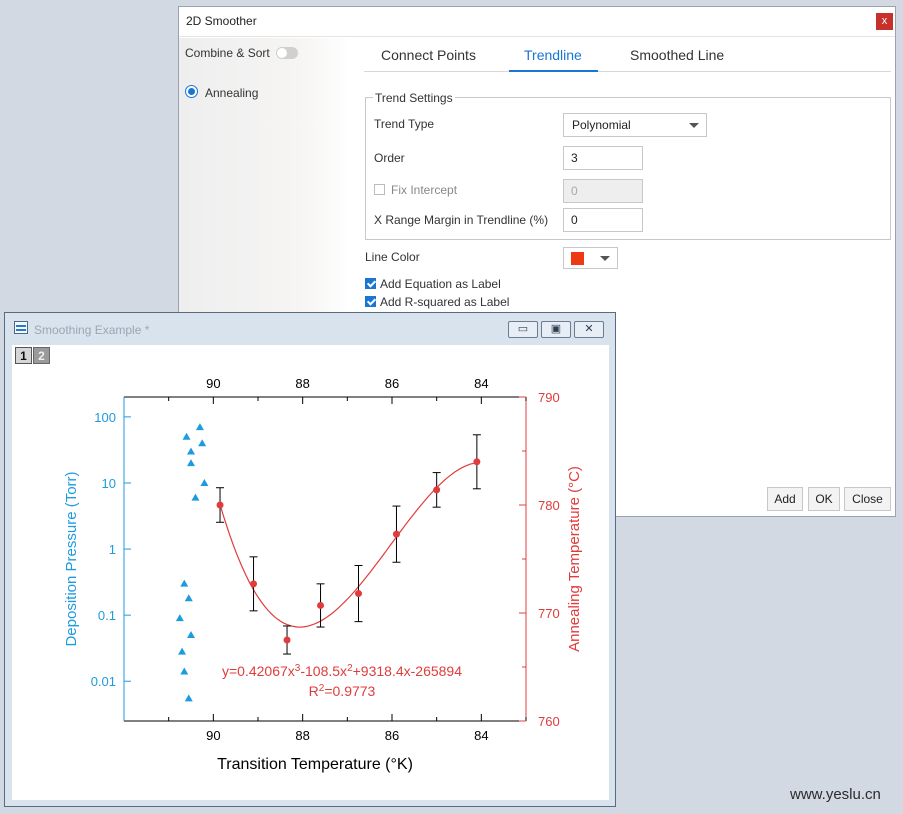 The width and height of the screenshot is (903, 814). I want to click on trend-settings-group, so click(628, 168).